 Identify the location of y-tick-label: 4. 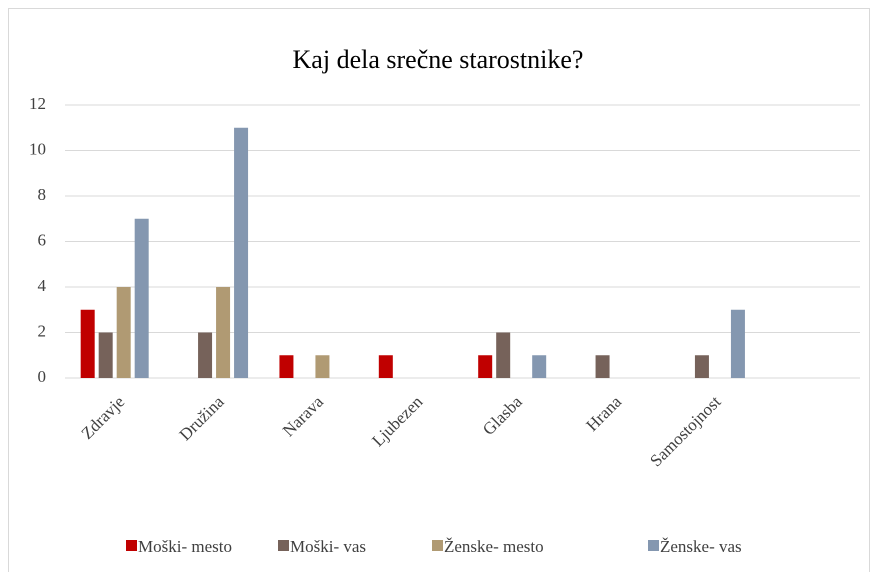
(42, 285).